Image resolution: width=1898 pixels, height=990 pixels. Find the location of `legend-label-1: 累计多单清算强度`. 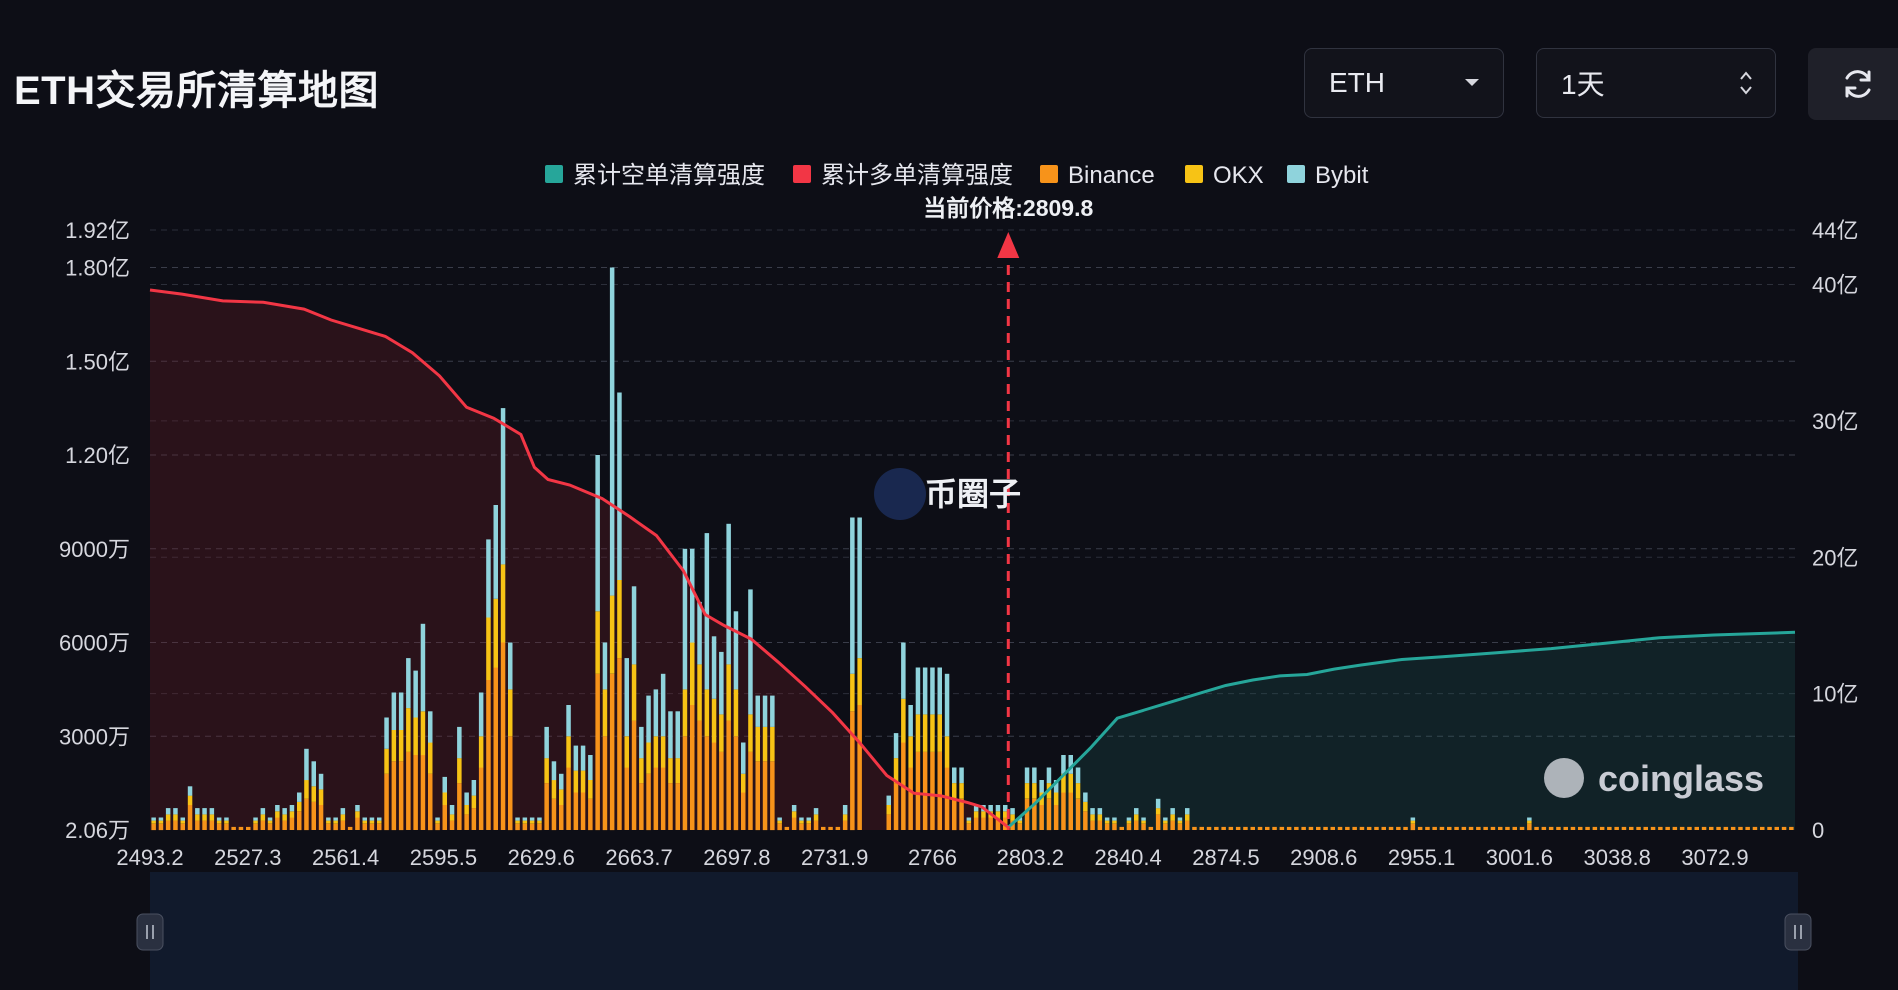

legend-label-1: 累计多单清算强度 is located at coordinates (917, 175).